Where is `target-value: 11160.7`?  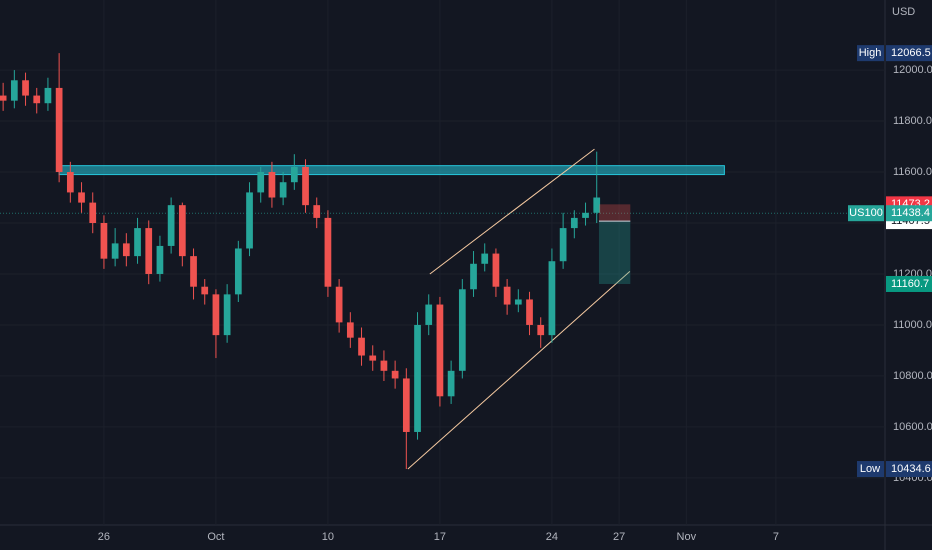 target-value: 11160.7 is located at coordinates (910, 284).